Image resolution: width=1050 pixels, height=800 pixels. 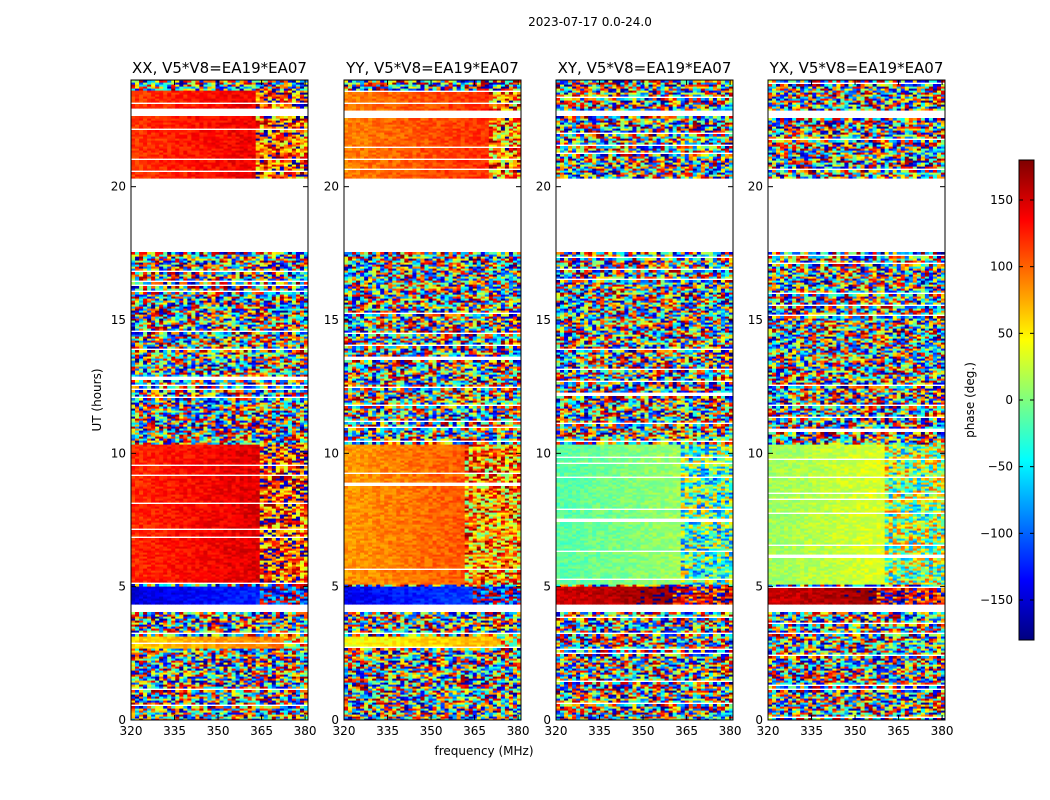 I want to click on colorbar-tick-label: −150, so click(x=996, y=600).